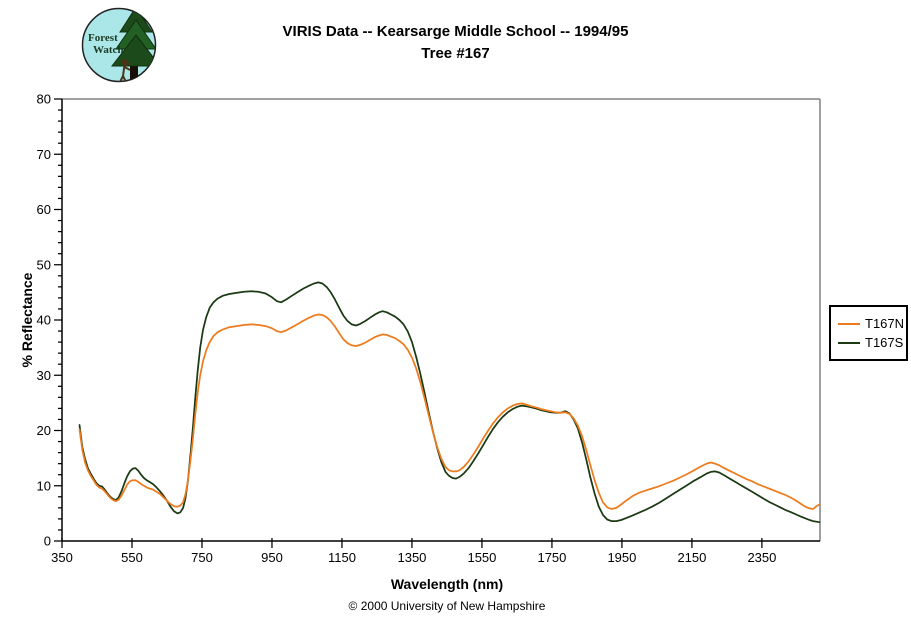  Describe the element at coordinates (44, 375) in the screenshot. I see `y-tick-label: 30` at that location.